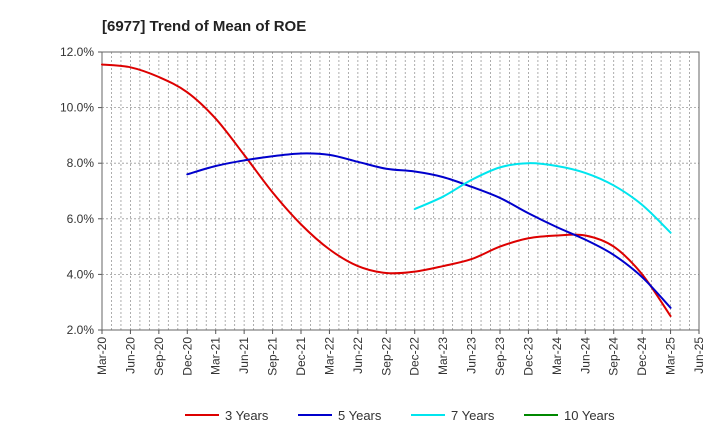 This screenshot has width=720, height=440. What do you see at coordinates (247, 415) in the screenshot?
I see `legend-label: 3 Years` at bounding box center [247, 415].